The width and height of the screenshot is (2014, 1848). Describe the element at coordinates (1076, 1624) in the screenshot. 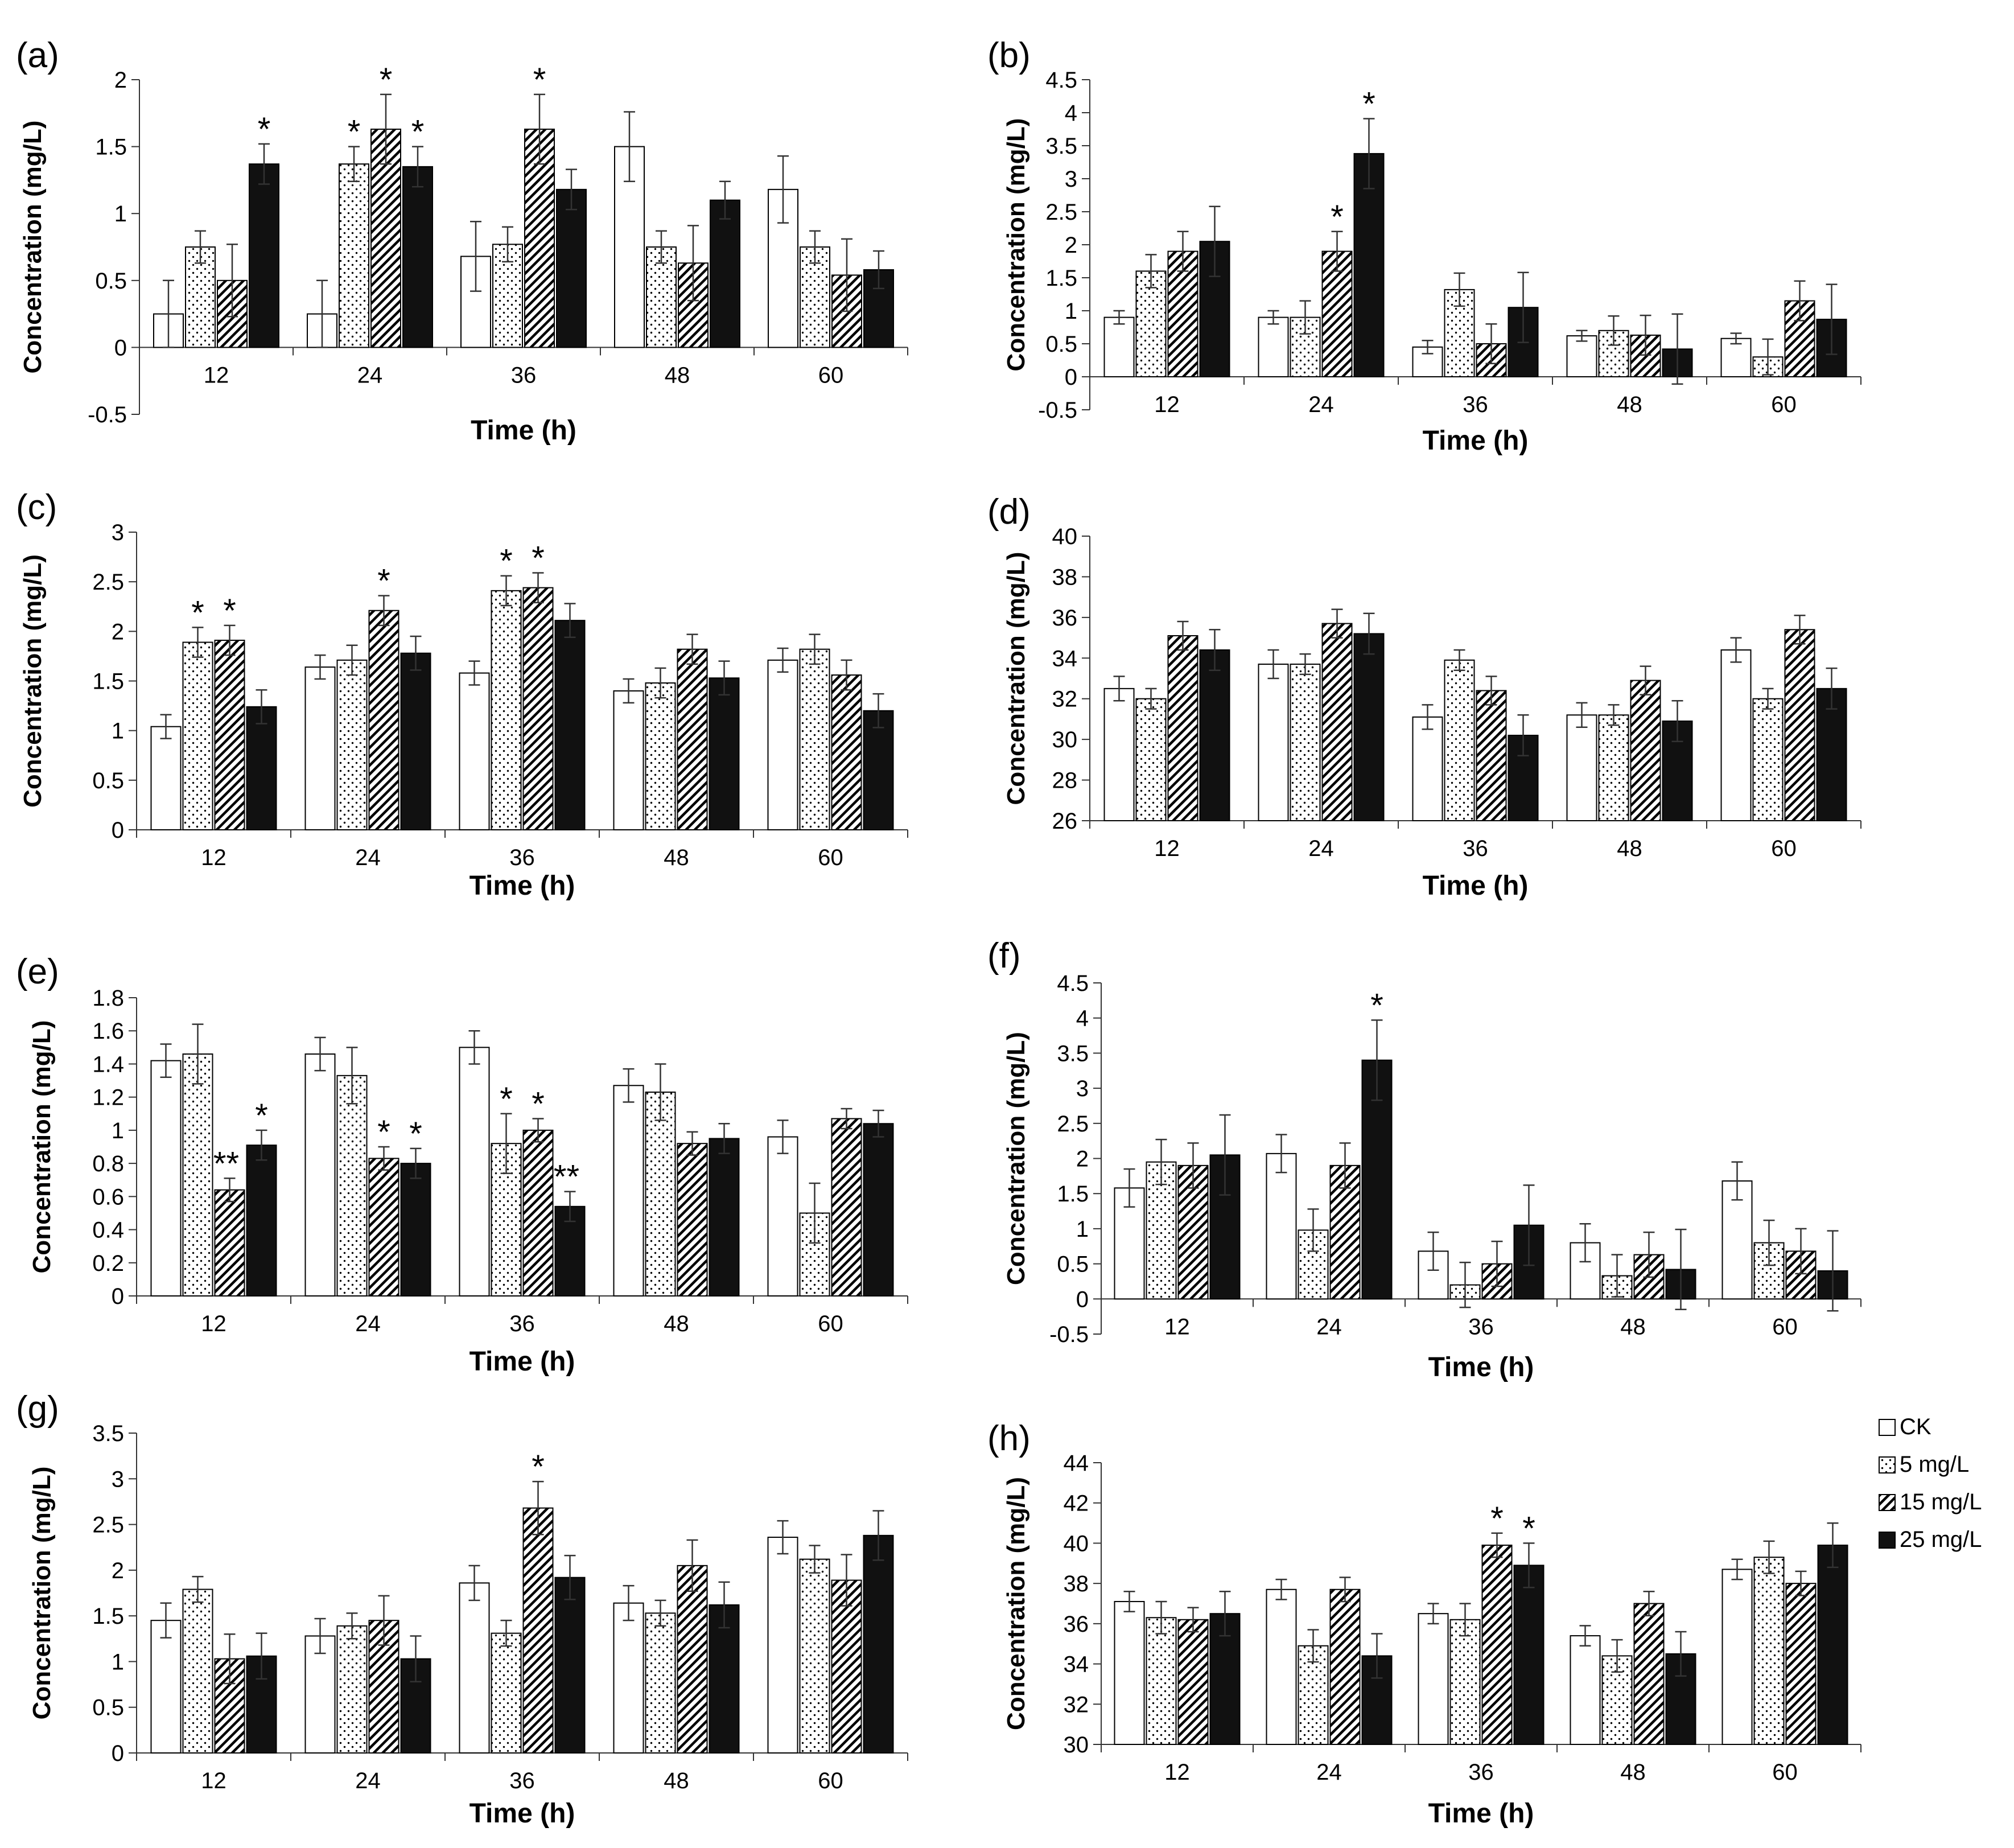

I see `y-tick-label: 36` at that location.